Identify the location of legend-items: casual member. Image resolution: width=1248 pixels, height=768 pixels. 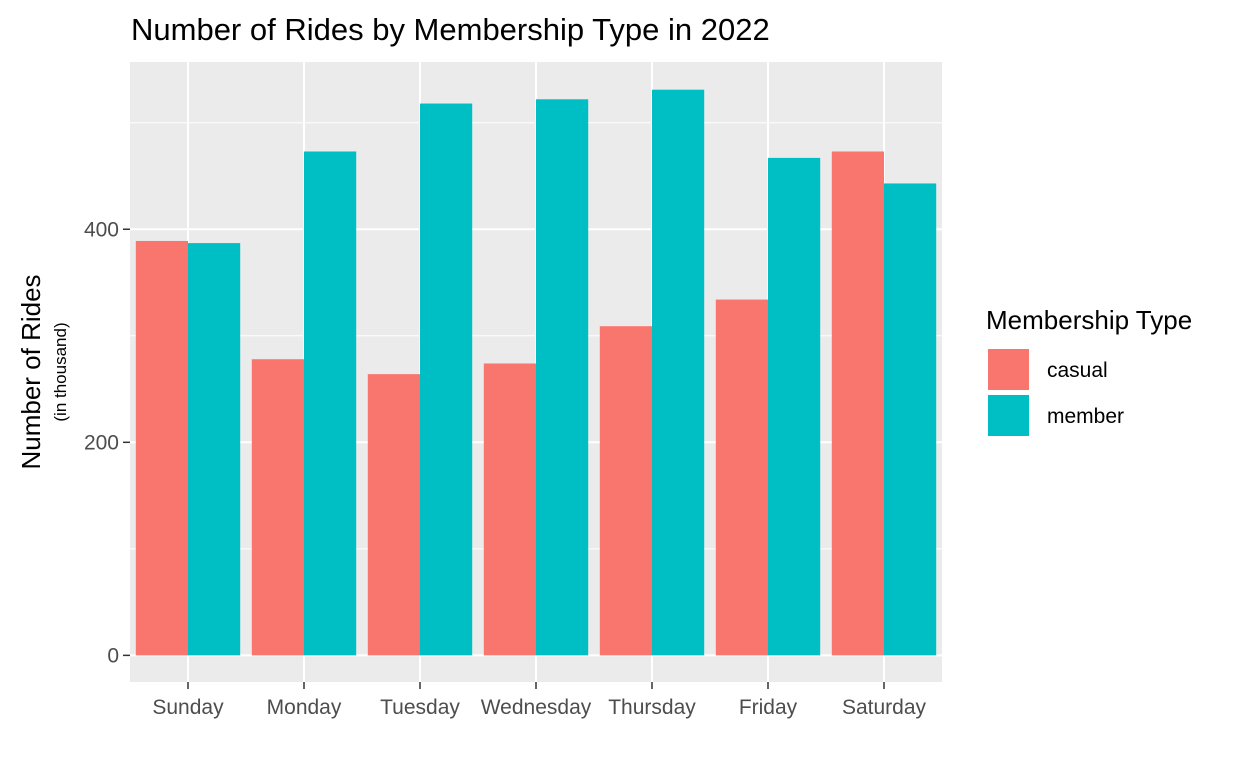
(1055, 392).